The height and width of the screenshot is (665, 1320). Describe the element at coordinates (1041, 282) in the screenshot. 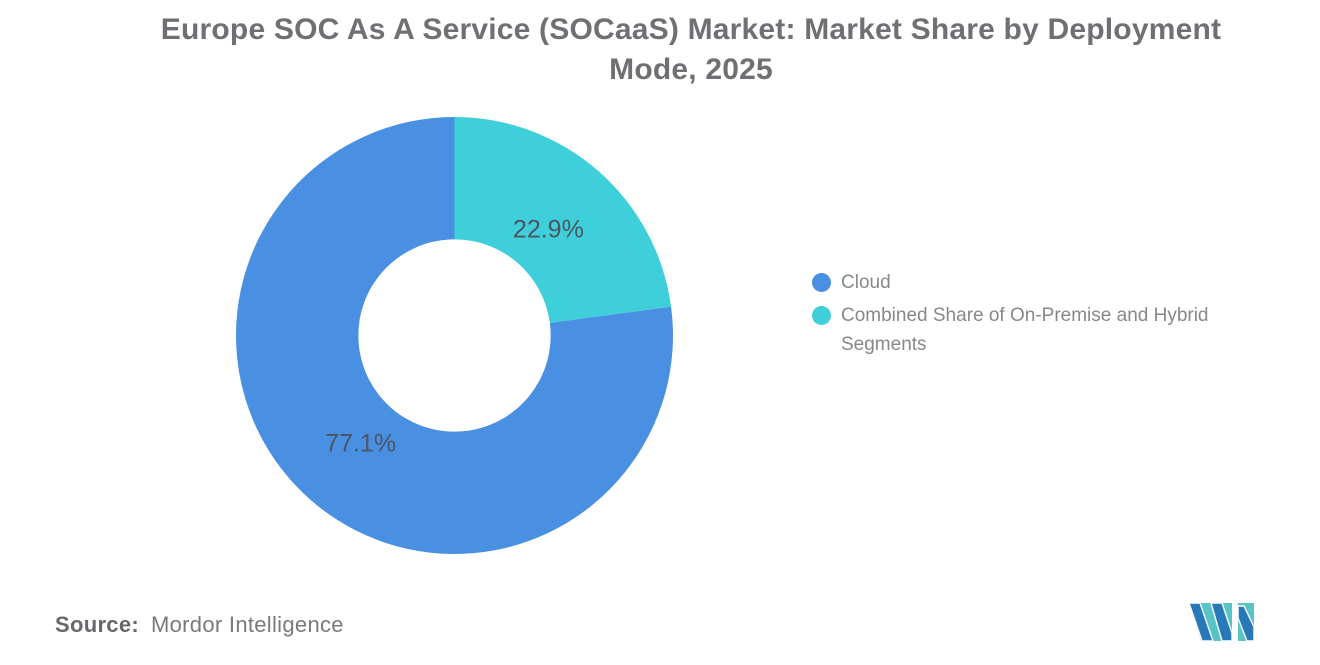

I see `legend-item-cloud: Cloud` at that location.